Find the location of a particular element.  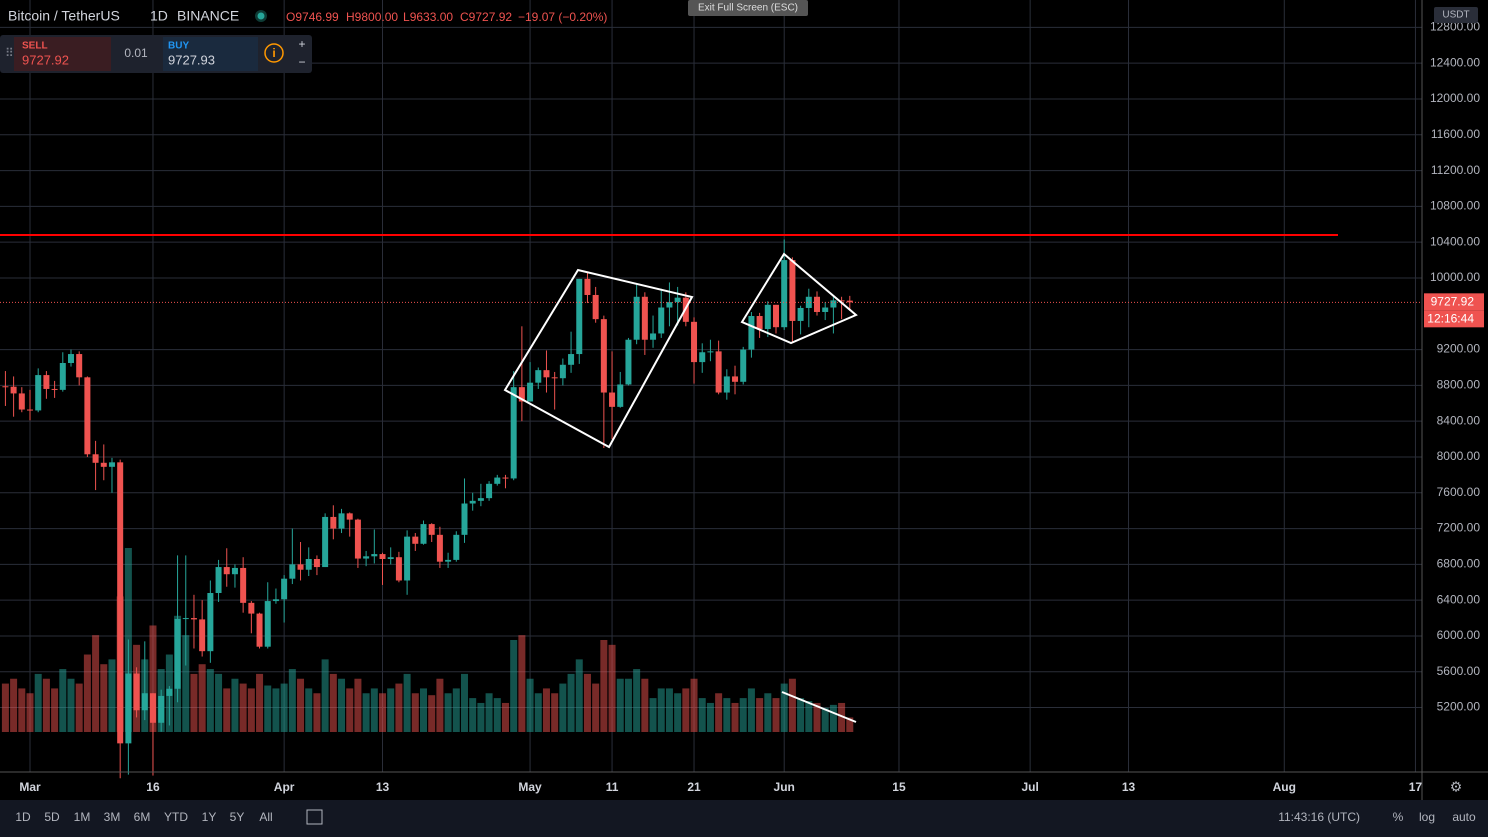

percent-toggle: % is located at coordinates (1398, 817).